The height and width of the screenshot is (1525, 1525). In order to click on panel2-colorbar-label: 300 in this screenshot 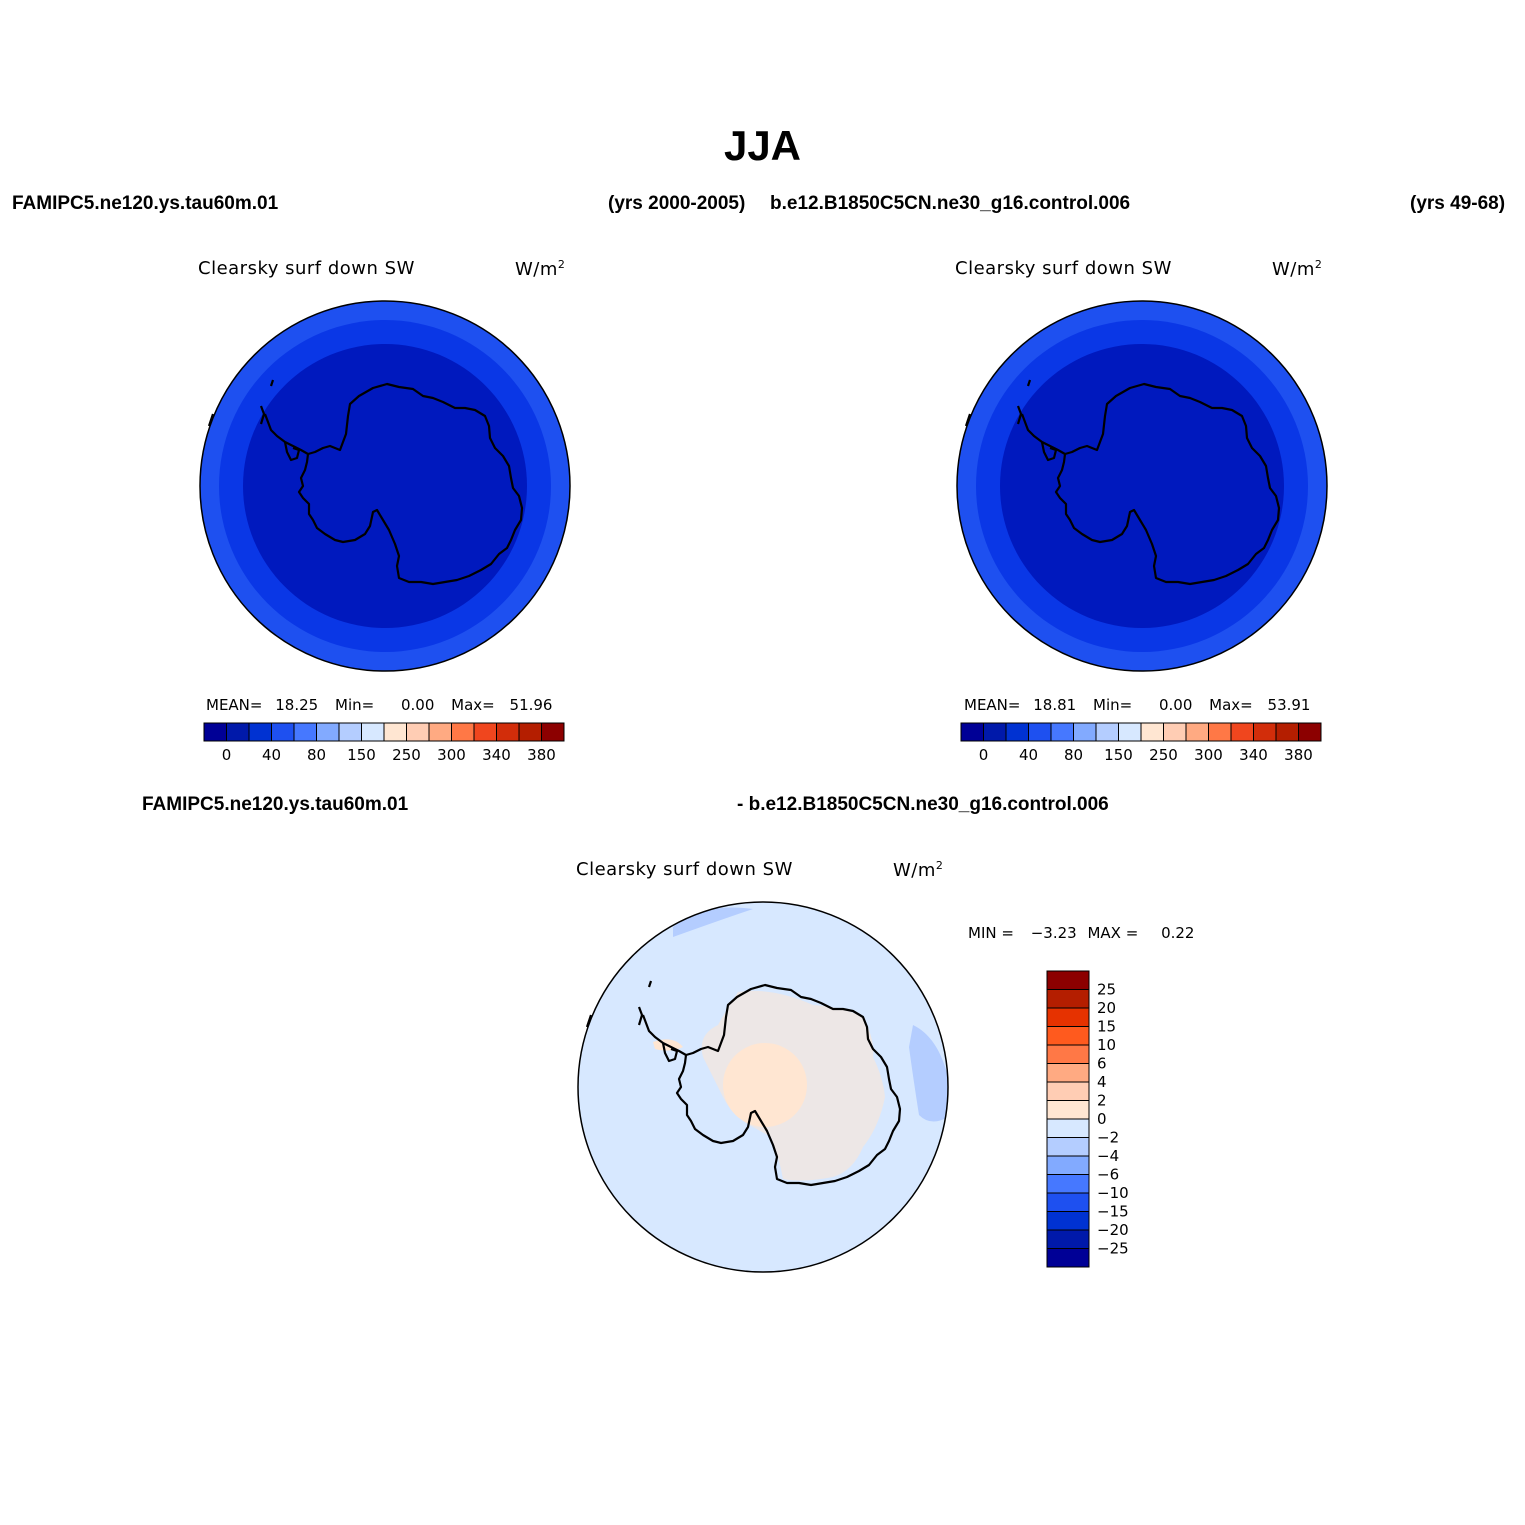, I will do `click(1208, 755)`.